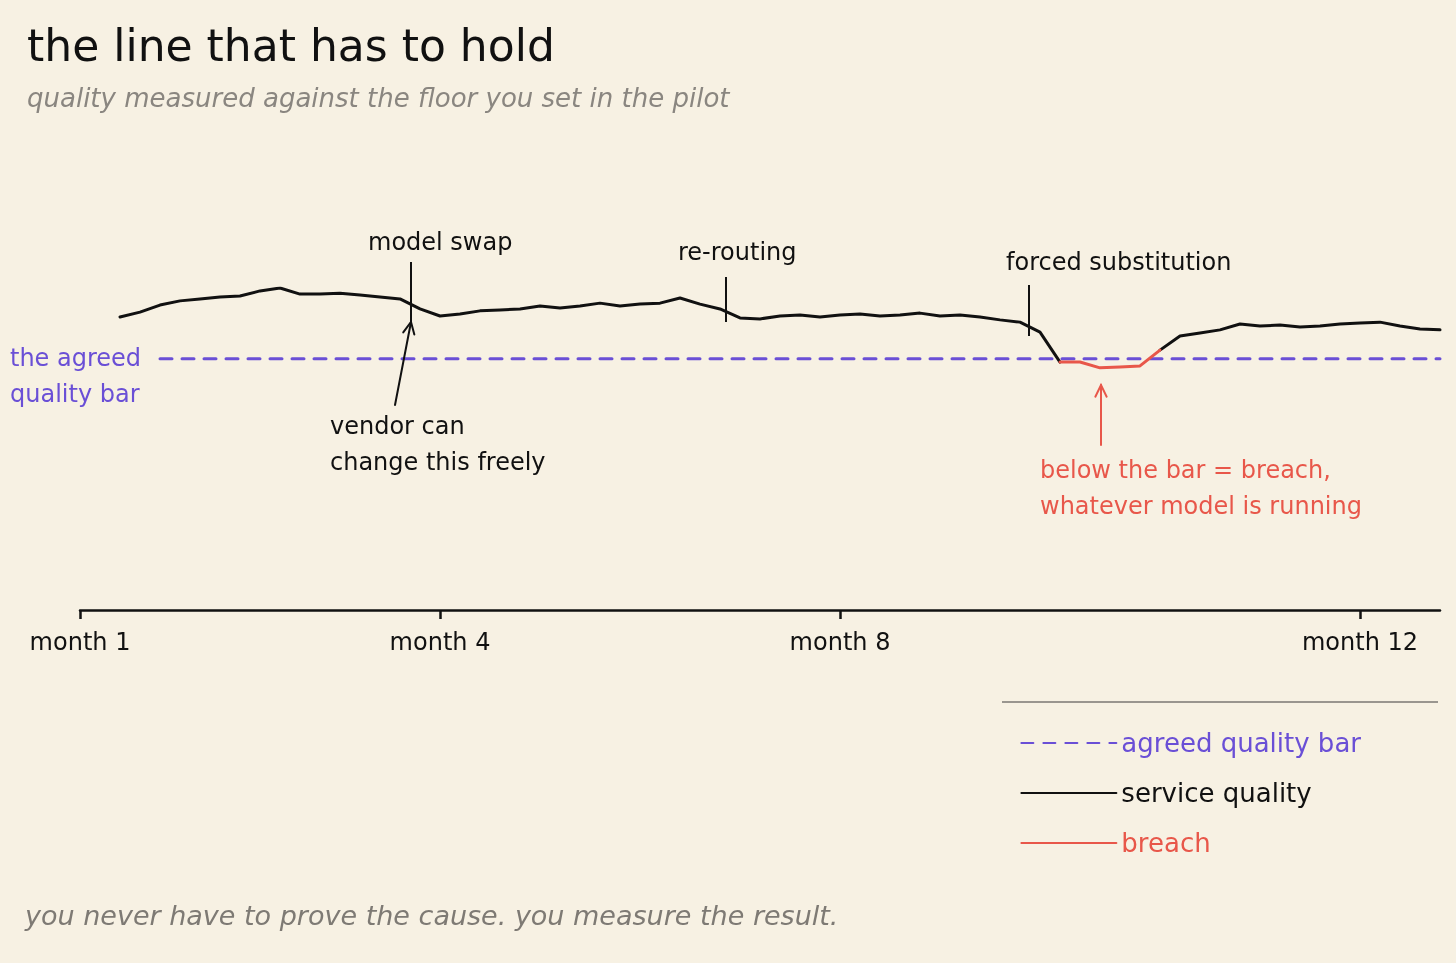 The height and width of the screenshot is (963, 1456). Describe the element at coordinates (291, 45) in the screenshot. I see `chart-title: the line that has to hold` at that location.